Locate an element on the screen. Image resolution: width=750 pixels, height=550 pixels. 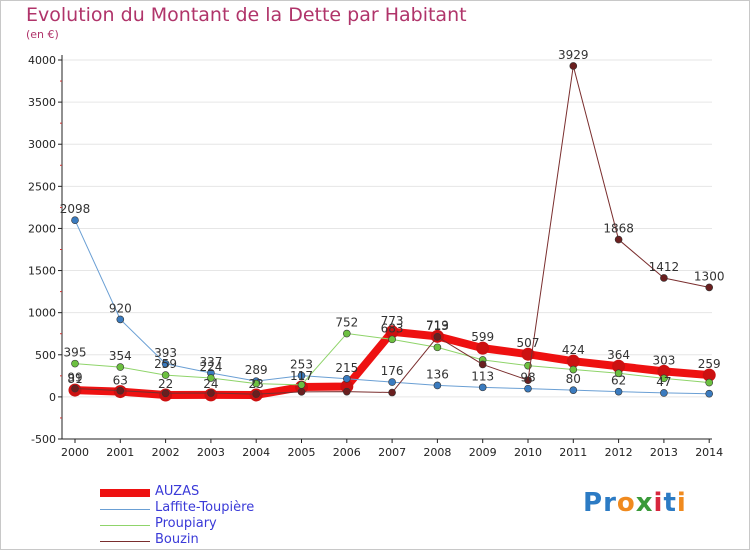
data-label: 364 is located at coordinates (618, 355).